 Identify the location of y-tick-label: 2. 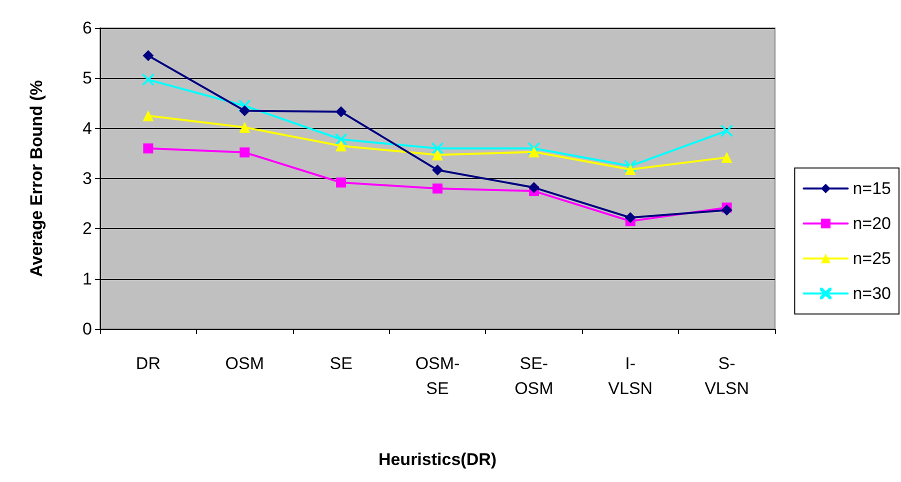
(87, 228).